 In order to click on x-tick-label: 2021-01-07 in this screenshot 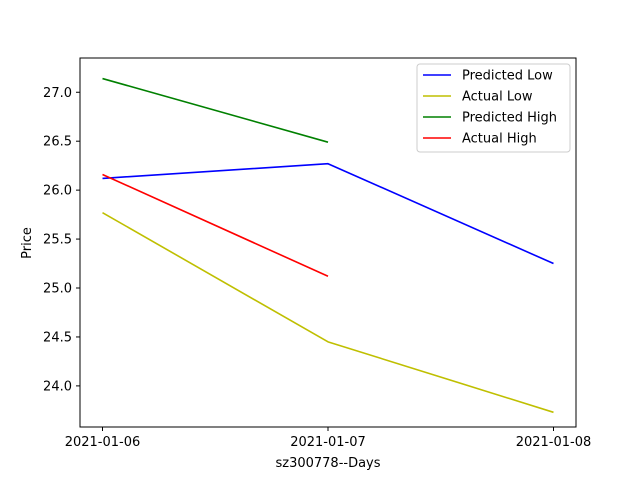, I will do `click(328, 442)`.